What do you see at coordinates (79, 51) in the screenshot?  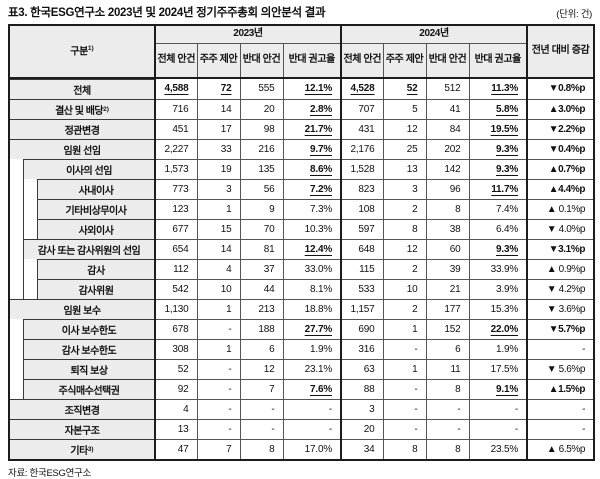 I see `header-category-label: 구분` at bounding box center [79, 51].